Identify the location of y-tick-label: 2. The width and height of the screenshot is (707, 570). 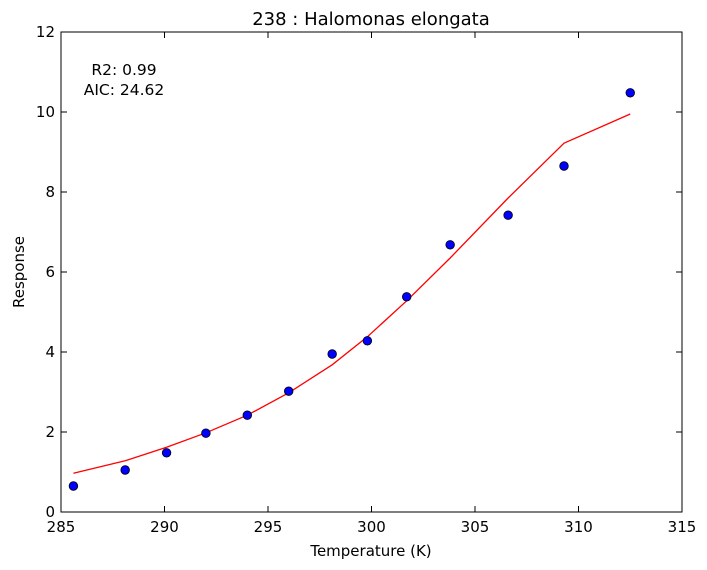
(50, 432).